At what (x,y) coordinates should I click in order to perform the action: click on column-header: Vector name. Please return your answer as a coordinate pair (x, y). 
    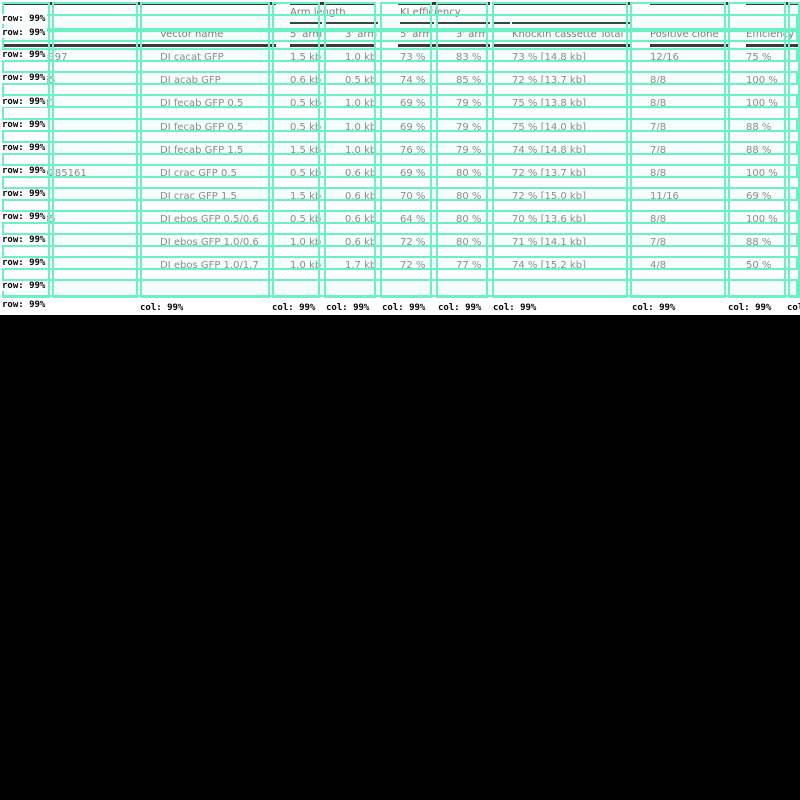
    Looking at the image, I should click on (192, 34).